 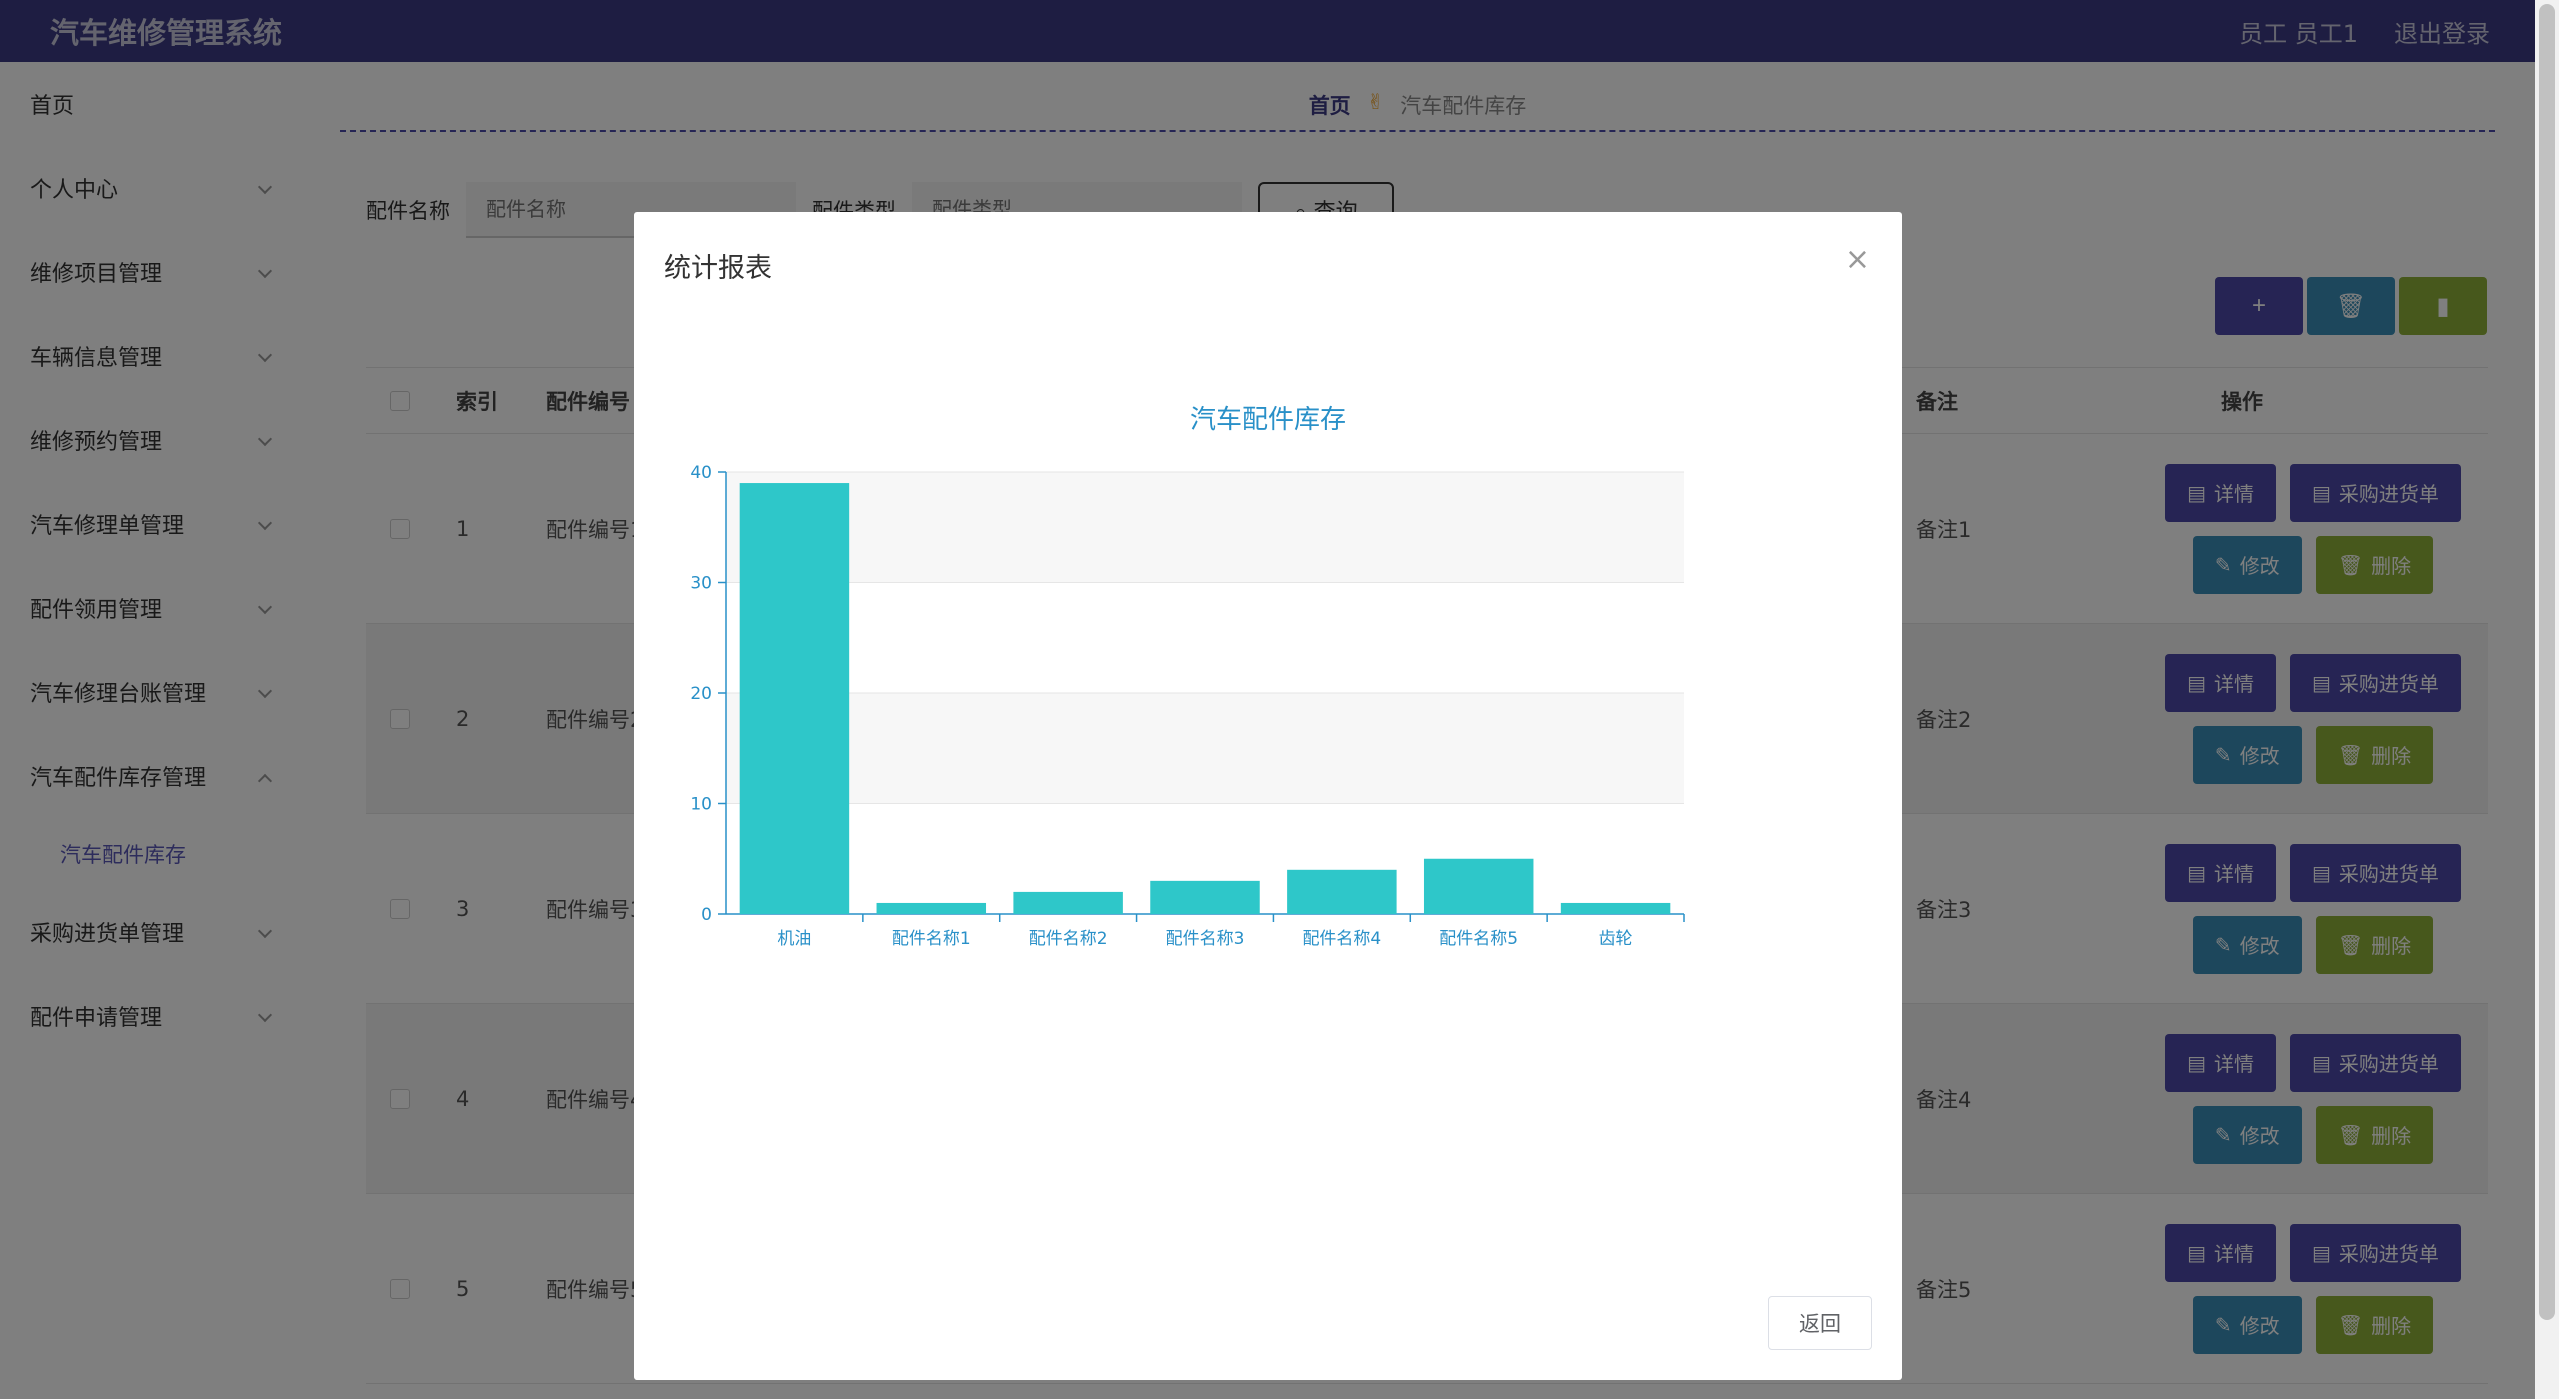 I want to click on x-tick-label: 配件名称1, so click(x=931, y=939).